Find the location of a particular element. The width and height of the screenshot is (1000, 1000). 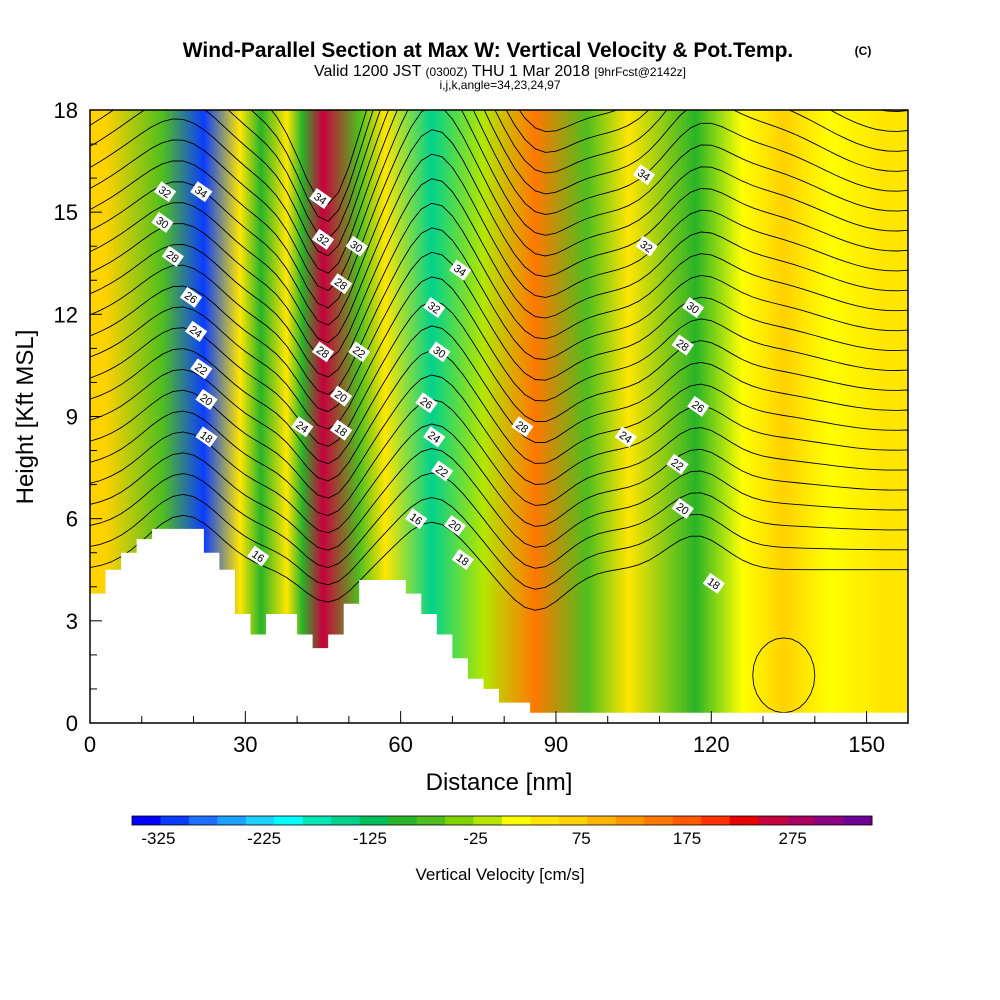

svg-text: 16 is located at coordinates (415, 519).